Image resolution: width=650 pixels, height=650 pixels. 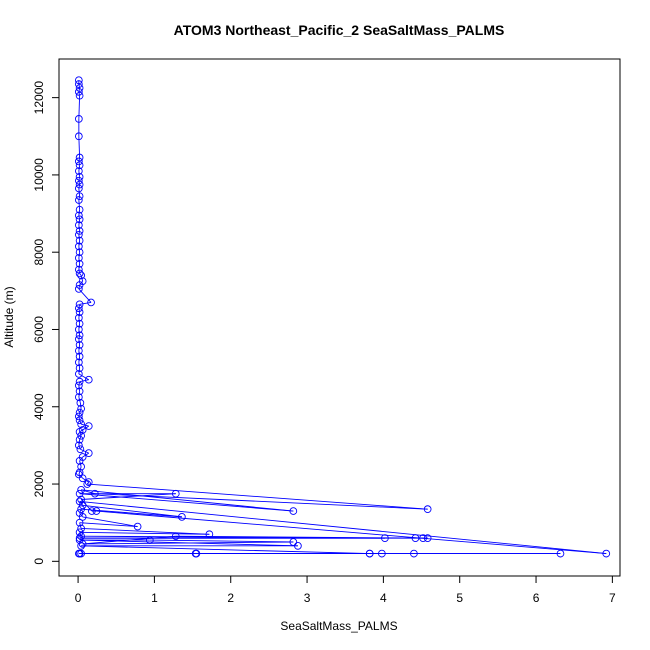 I want to click on x-tick-label: 6, so click(x=536, y=598).